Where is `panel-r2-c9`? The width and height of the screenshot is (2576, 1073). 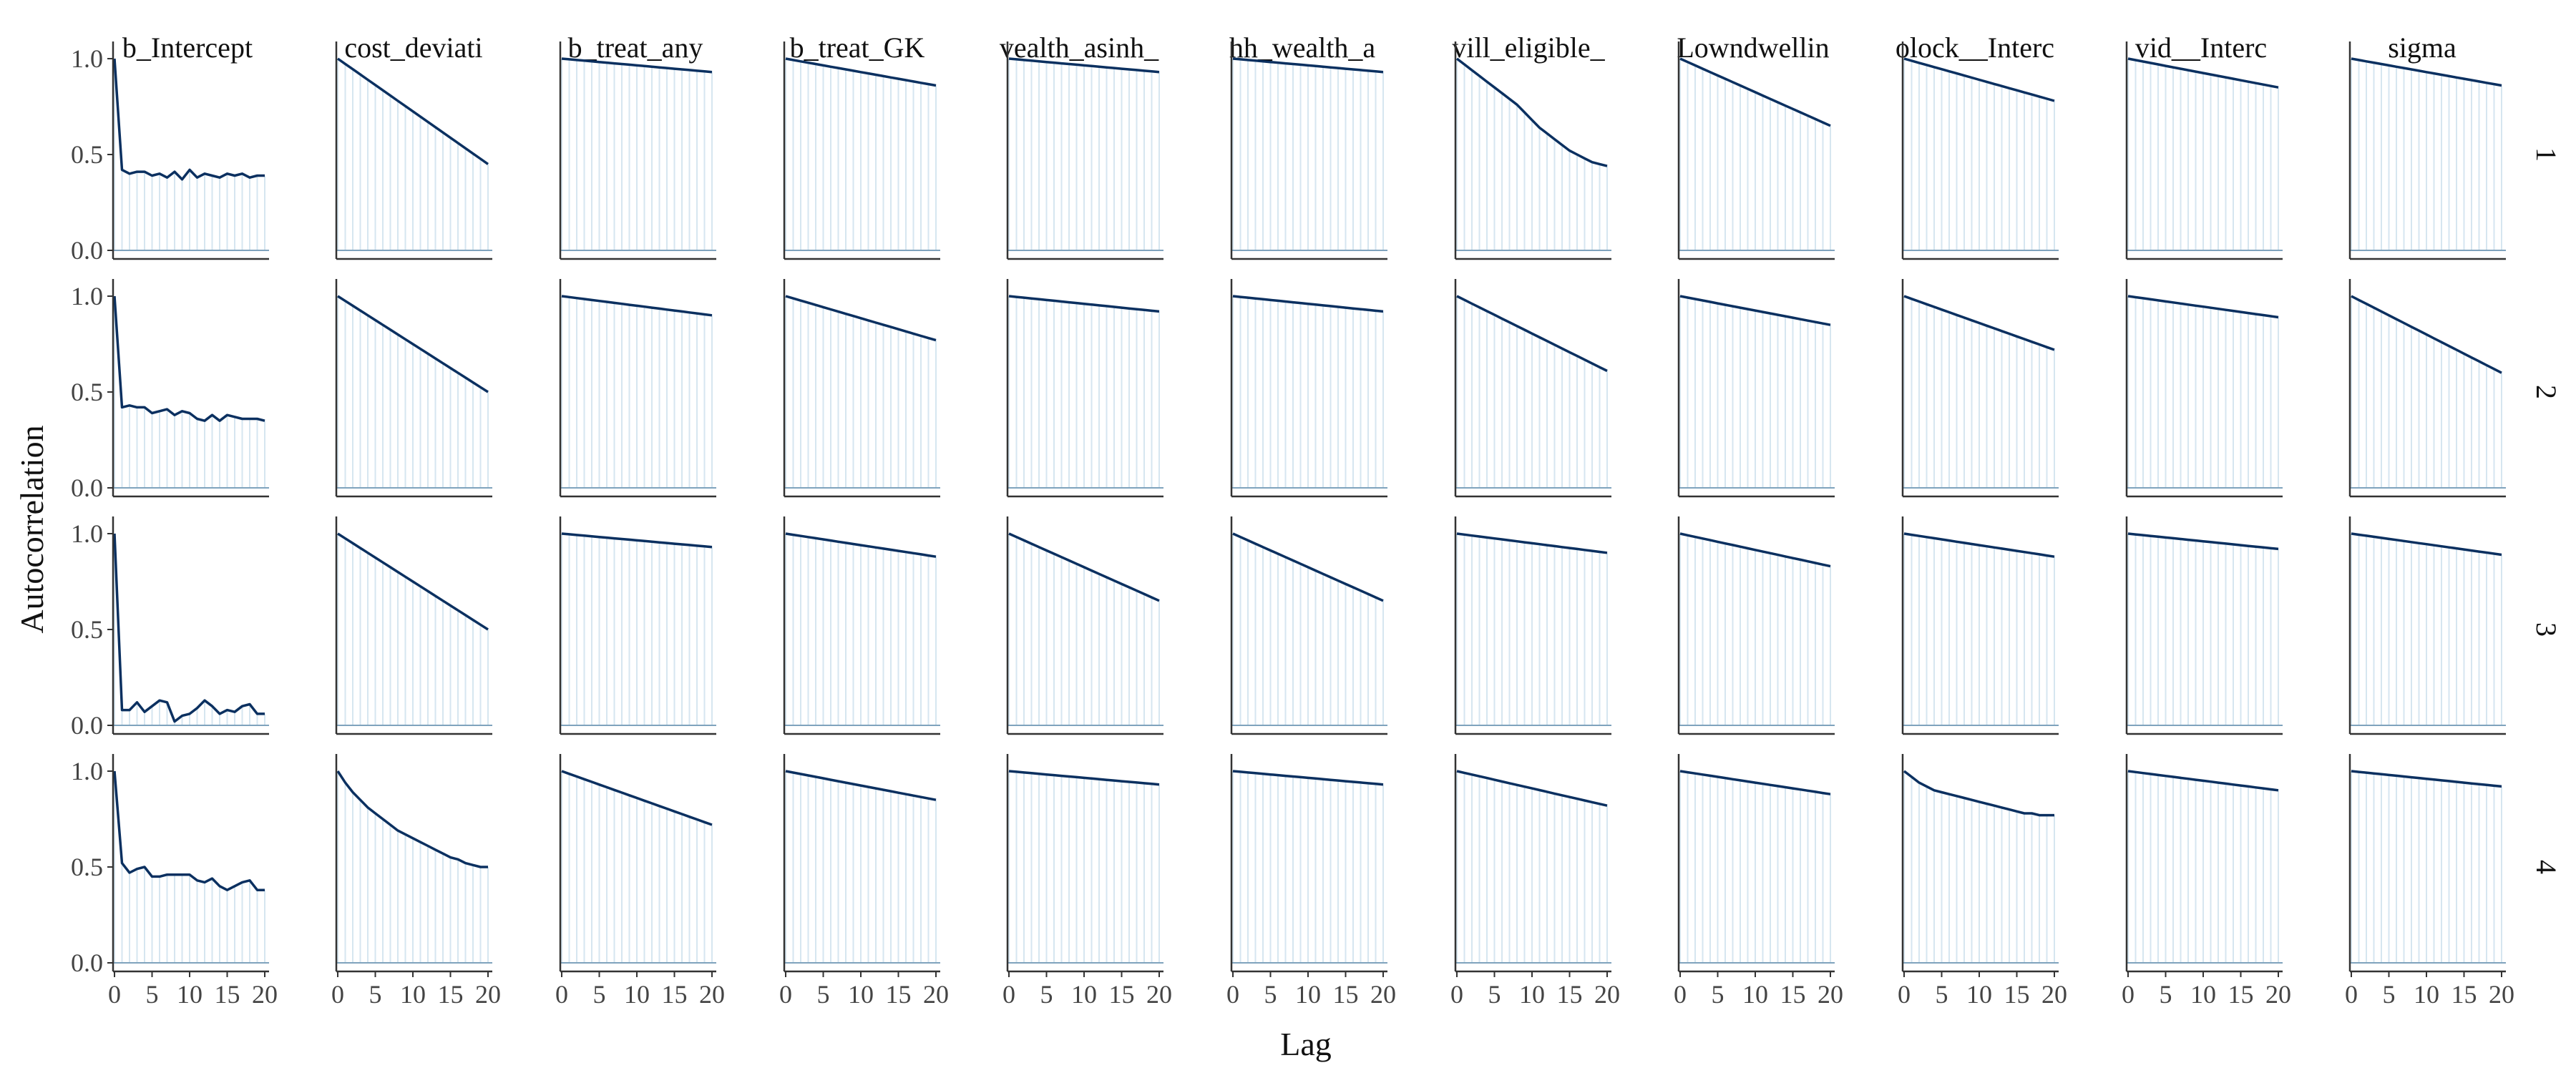
panel-r2-c9 is located at coordinates (1980, 389).